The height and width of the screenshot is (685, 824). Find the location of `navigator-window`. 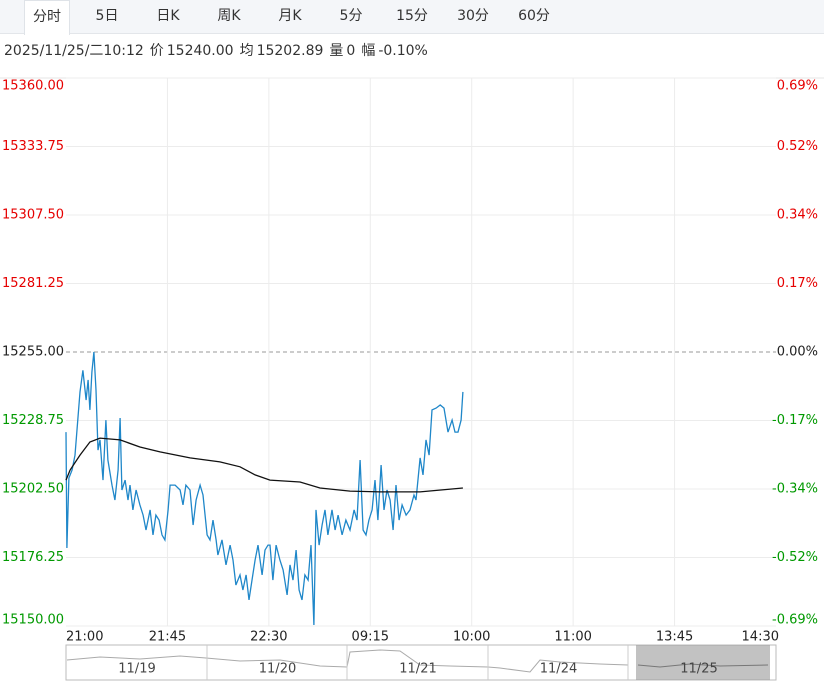

navigator-window is located at coordinates (703, 662).